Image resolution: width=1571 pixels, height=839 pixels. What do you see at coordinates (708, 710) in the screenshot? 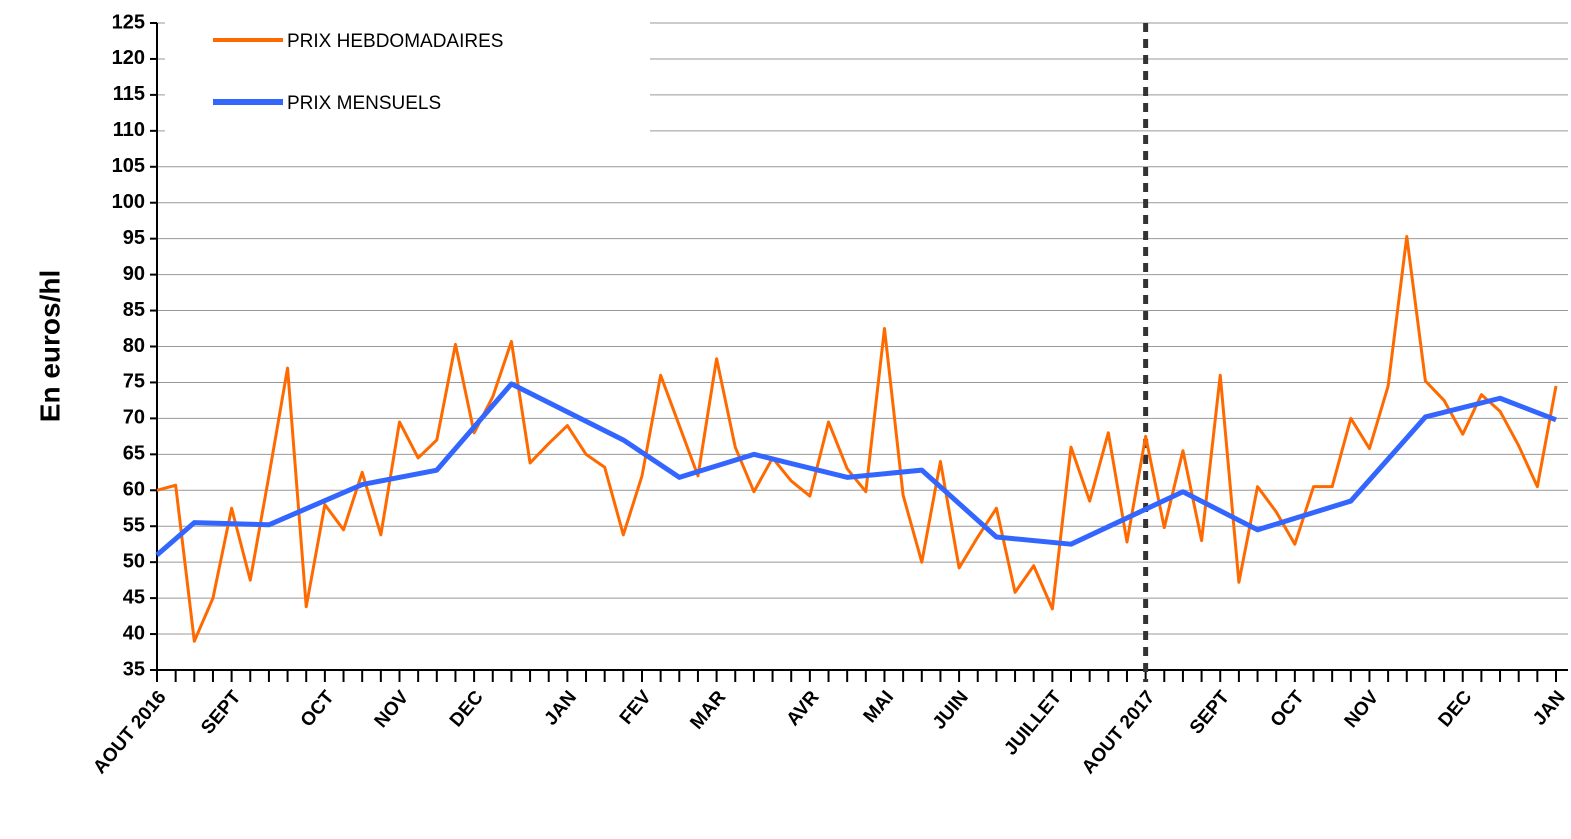
I see `x-tick-label: MAR` at bounding box center [708, 710].